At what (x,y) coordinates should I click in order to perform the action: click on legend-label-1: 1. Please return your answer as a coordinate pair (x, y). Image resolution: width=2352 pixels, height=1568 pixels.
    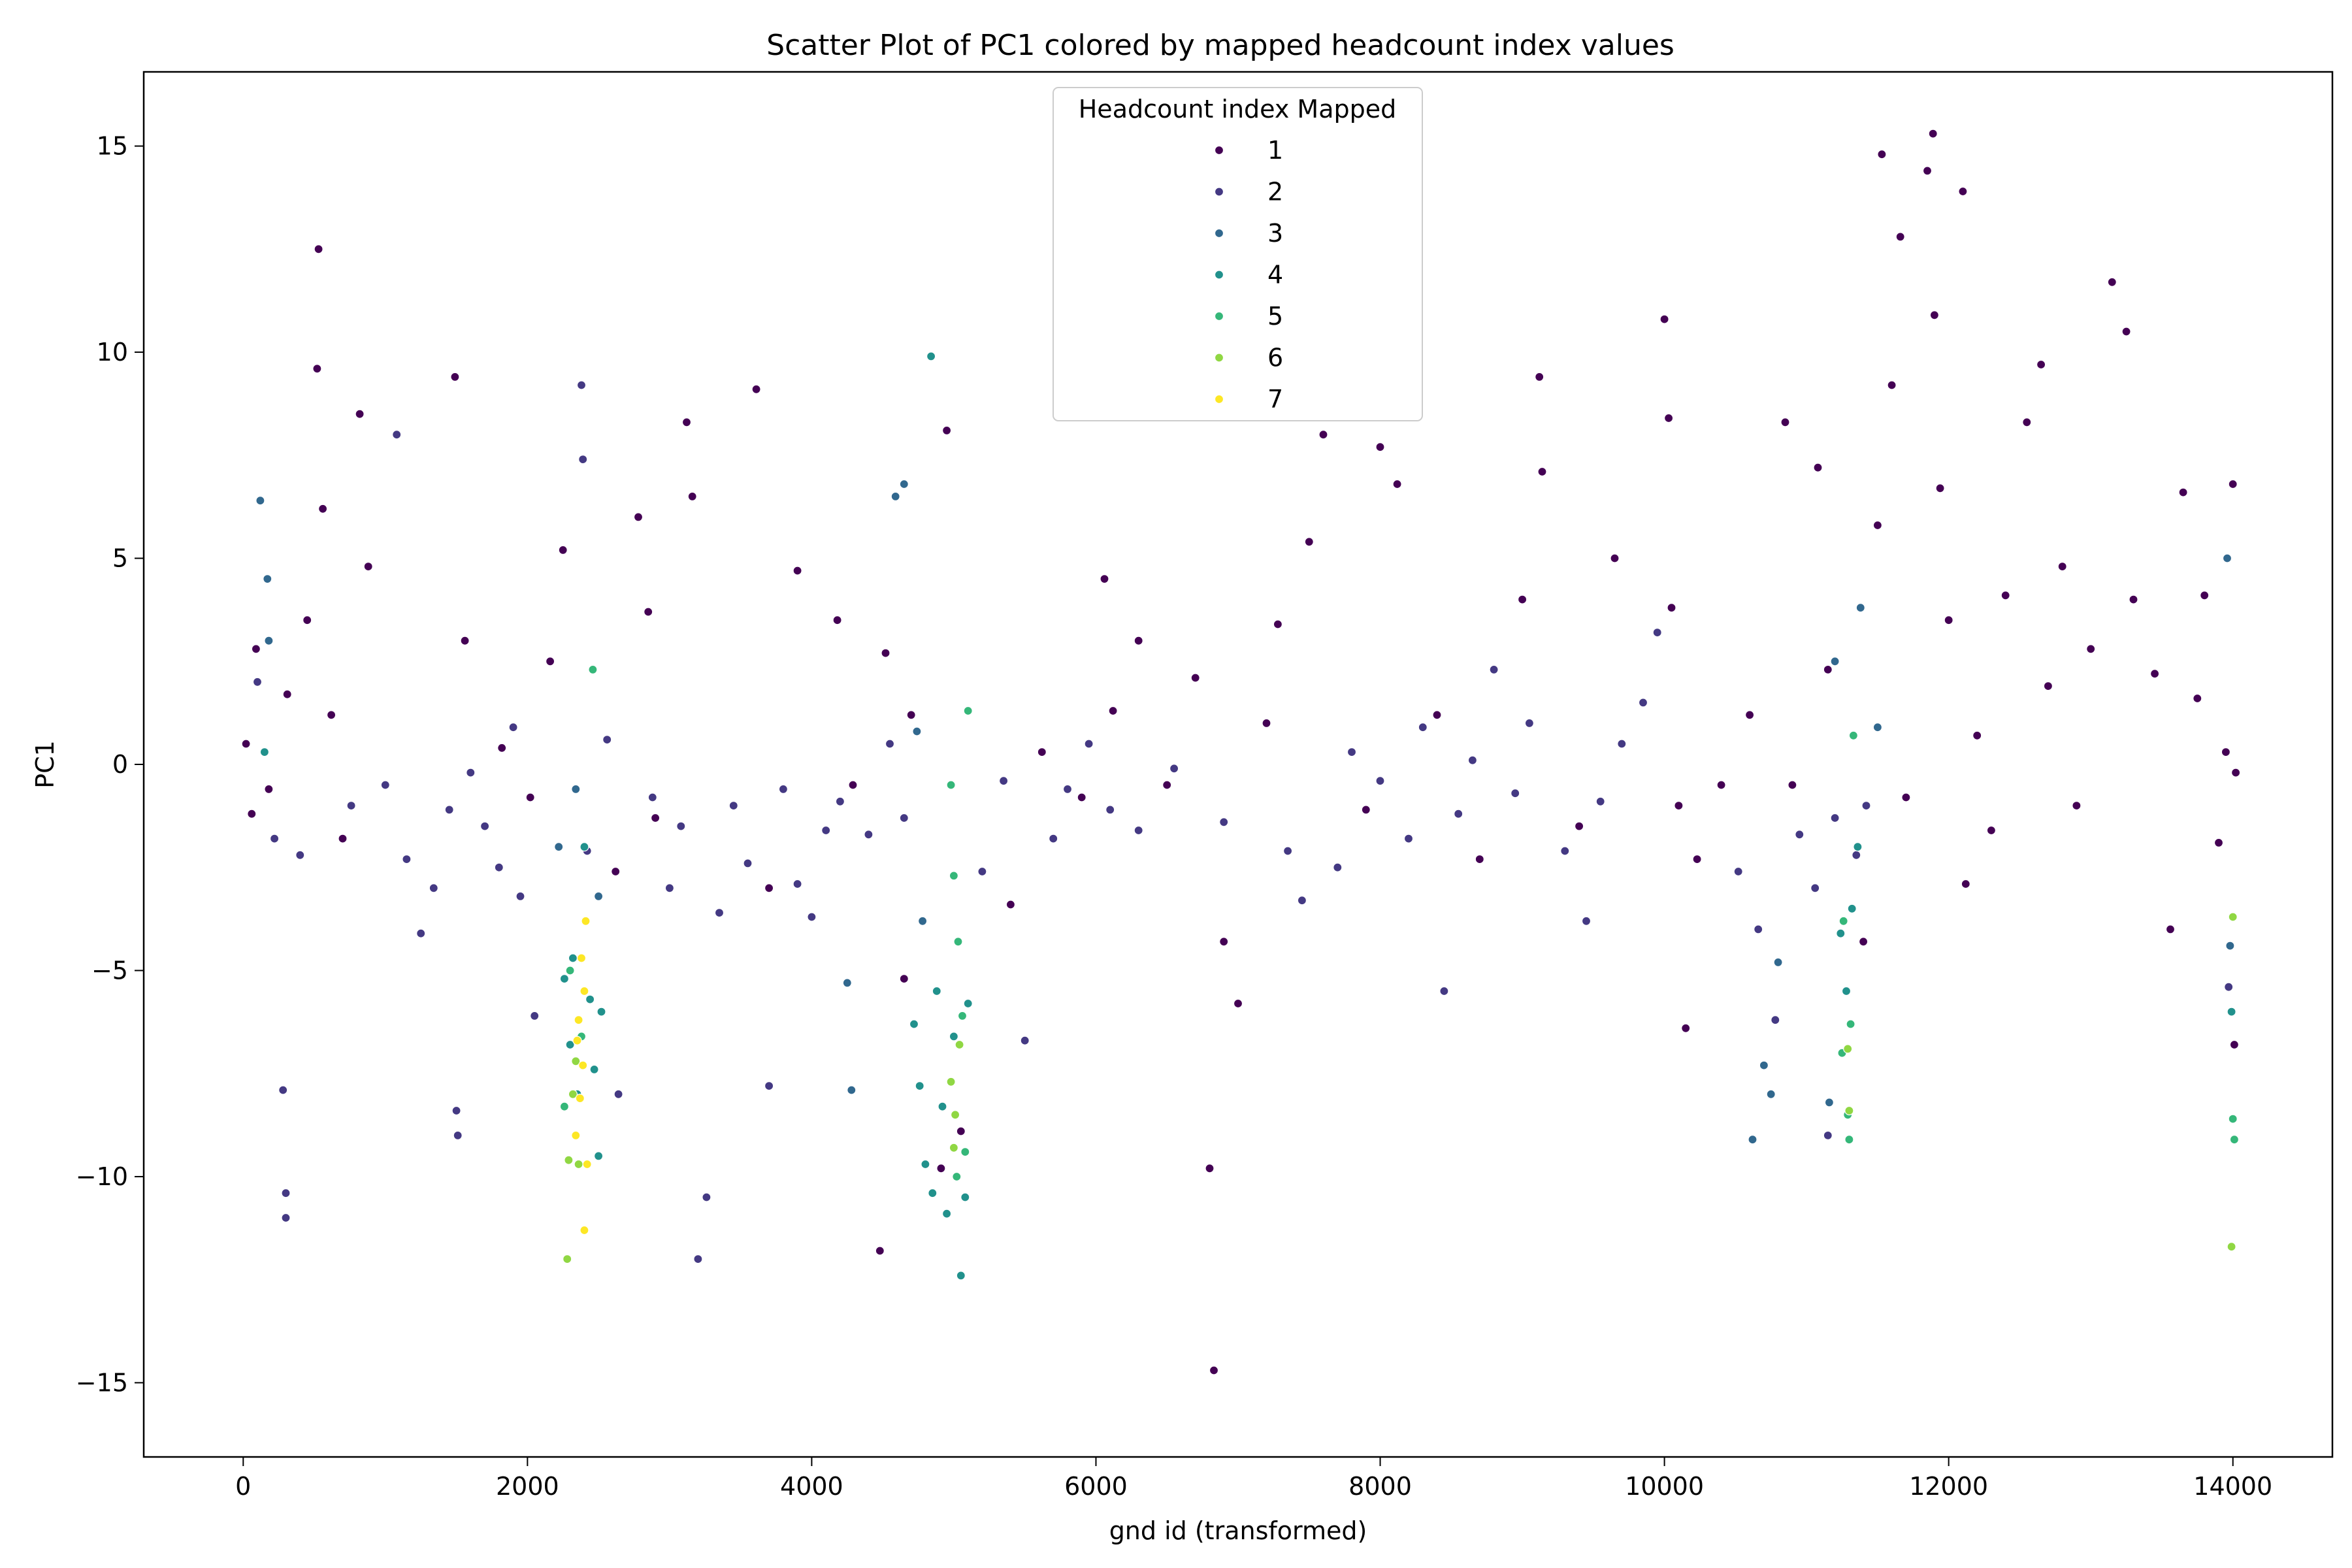
    Looking at the image, I should click on (1275, 150).